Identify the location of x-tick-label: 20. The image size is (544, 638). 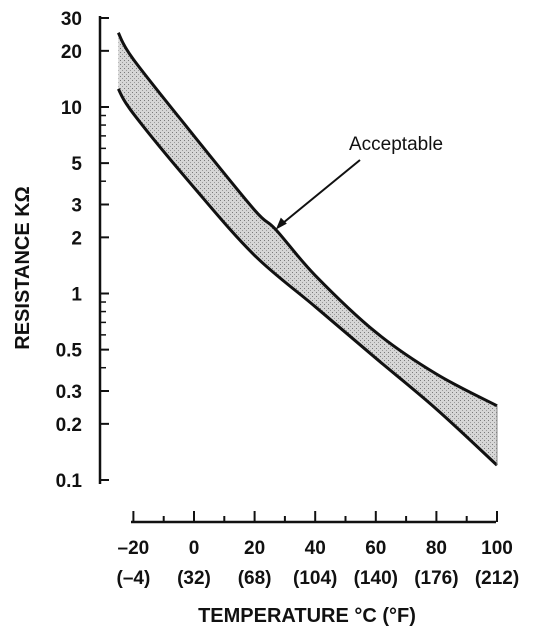
(254, 548).